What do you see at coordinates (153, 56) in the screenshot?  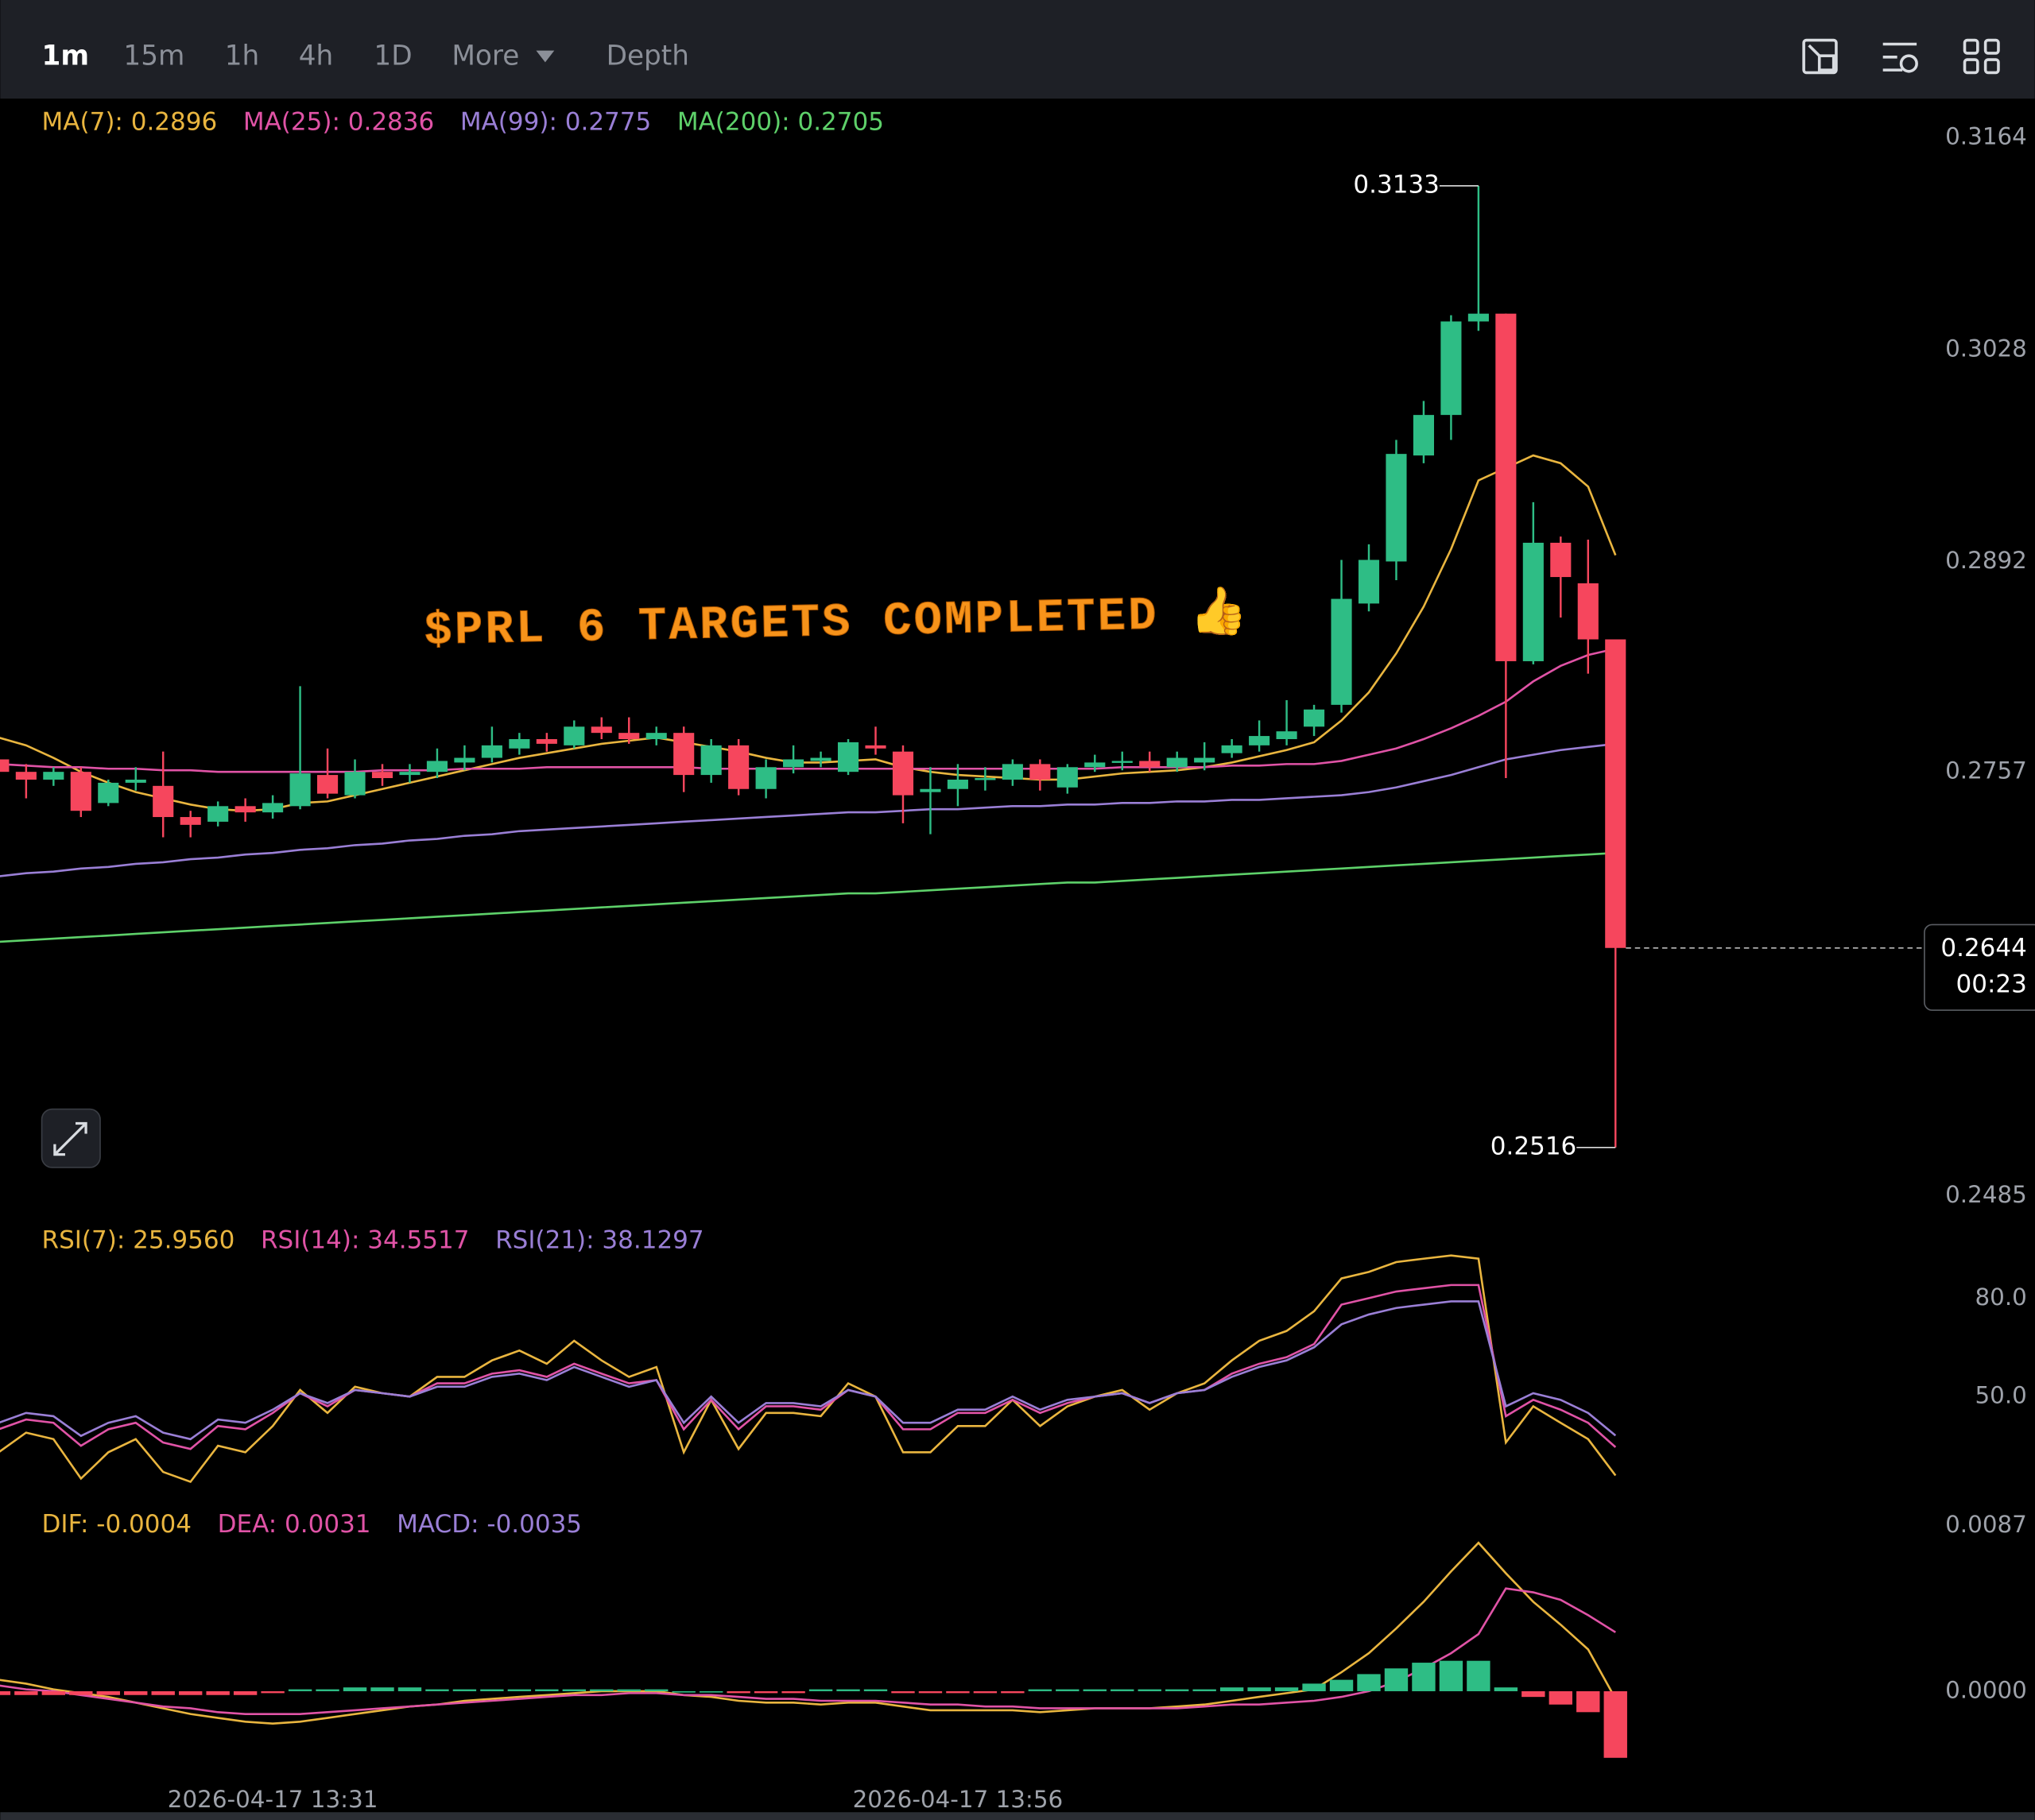 I see `interval-tab: 15m` at bounding box center [153, 56].